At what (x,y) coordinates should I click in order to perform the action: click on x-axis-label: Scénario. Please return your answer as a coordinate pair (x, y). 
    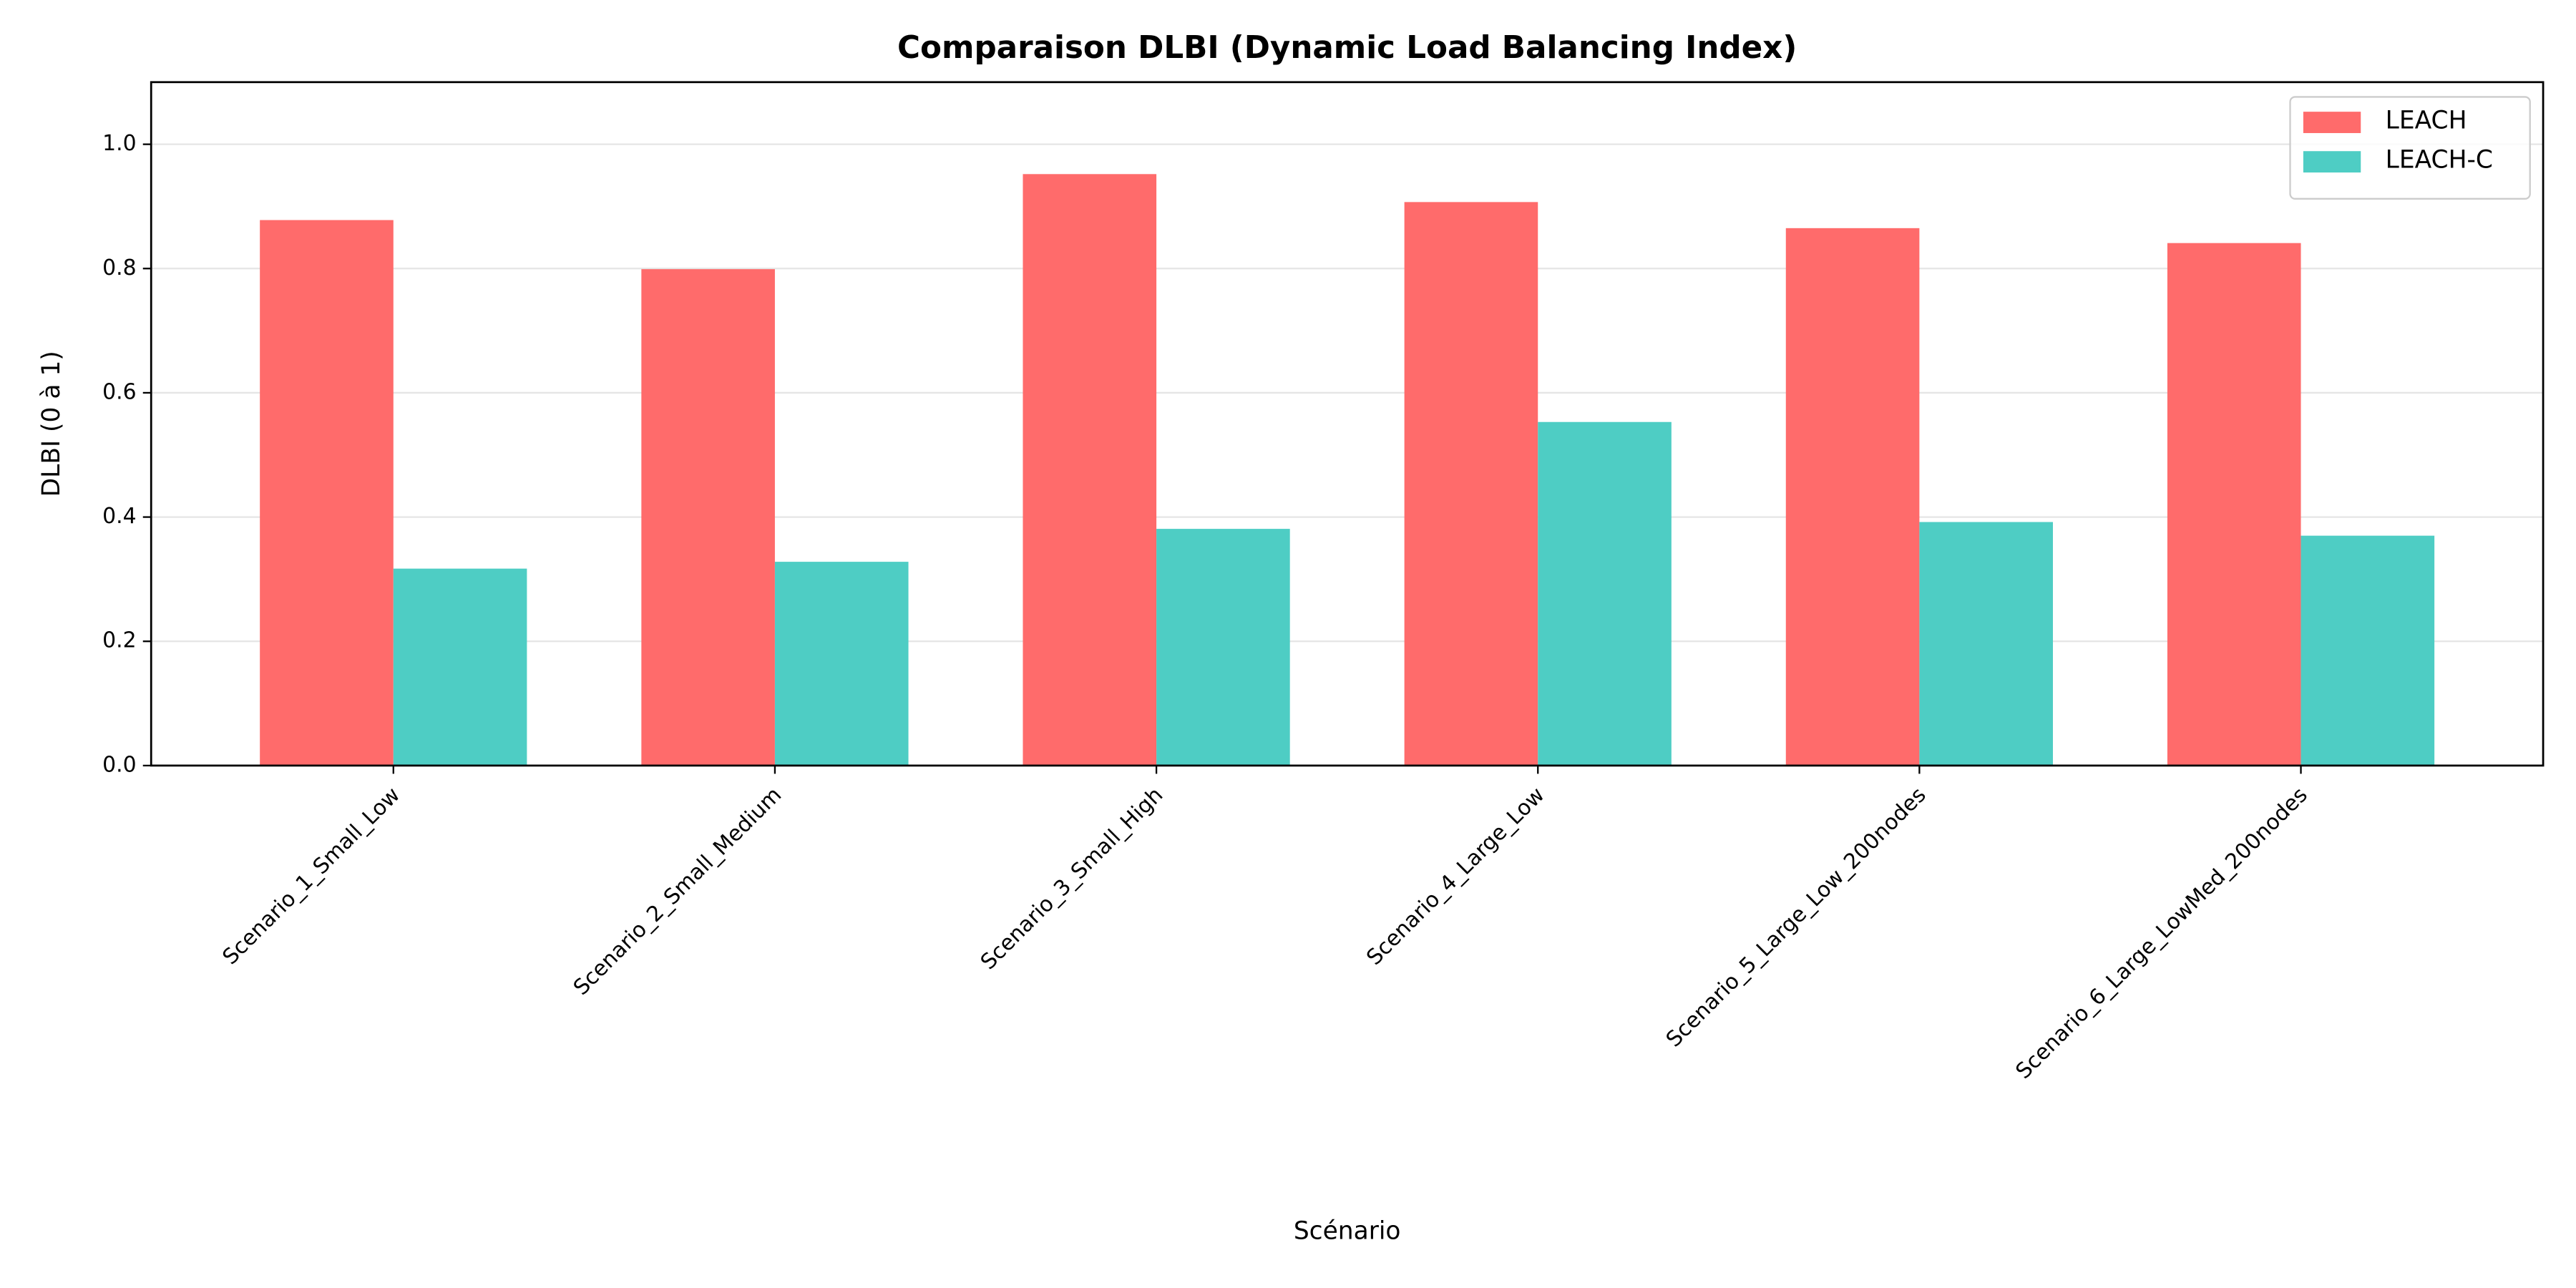
    Looking at the image, I should click on (1347, 1230).